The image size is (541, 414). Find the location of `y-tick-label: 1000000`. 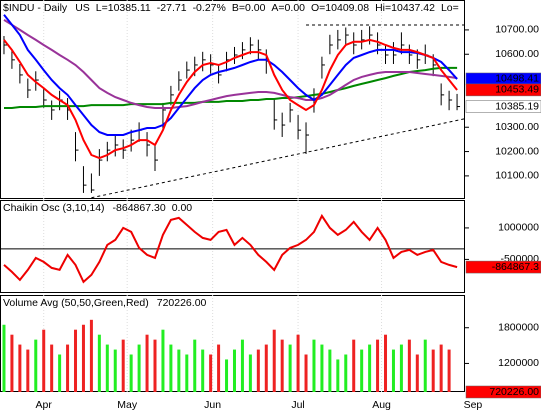

y-tick-label: 1000000 is located at coordinates (518, 228).